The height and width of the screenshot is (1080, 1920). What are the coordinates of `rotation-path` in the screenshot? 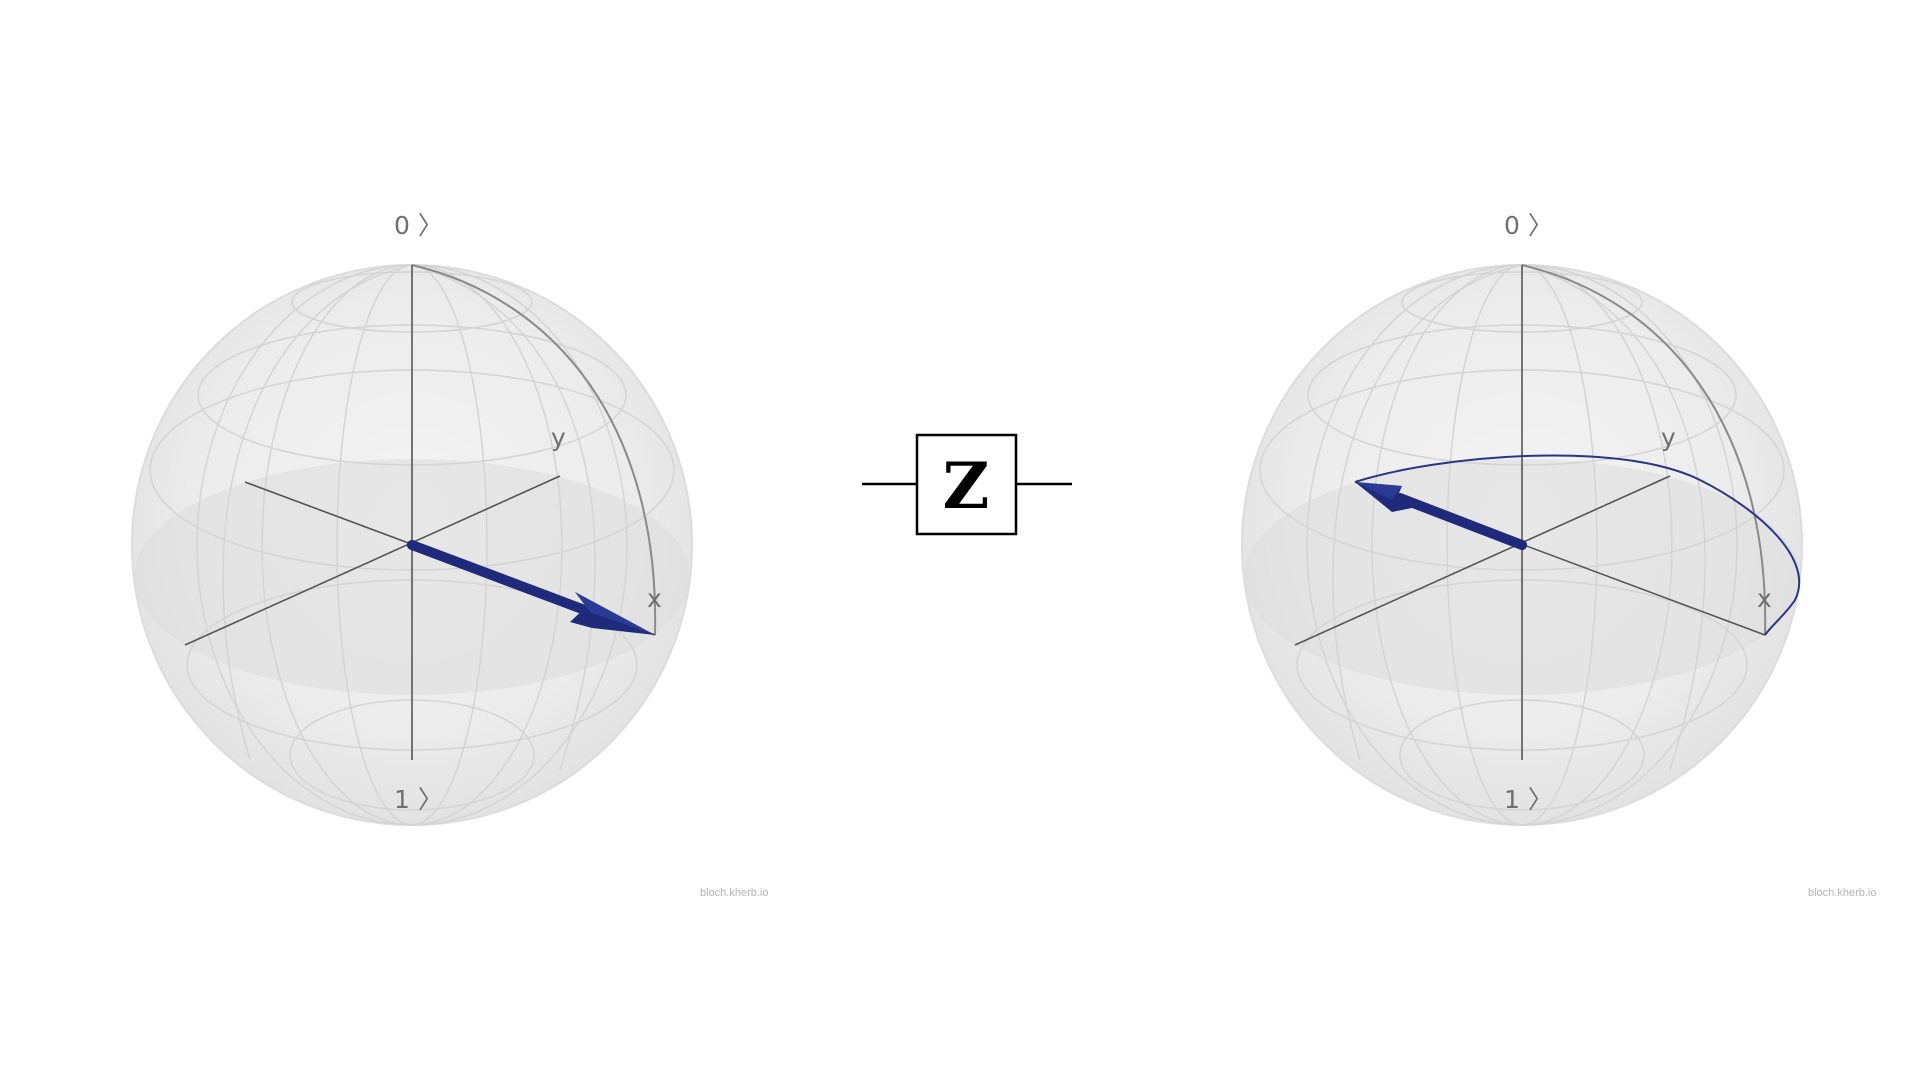 It's located at (1577, 545).